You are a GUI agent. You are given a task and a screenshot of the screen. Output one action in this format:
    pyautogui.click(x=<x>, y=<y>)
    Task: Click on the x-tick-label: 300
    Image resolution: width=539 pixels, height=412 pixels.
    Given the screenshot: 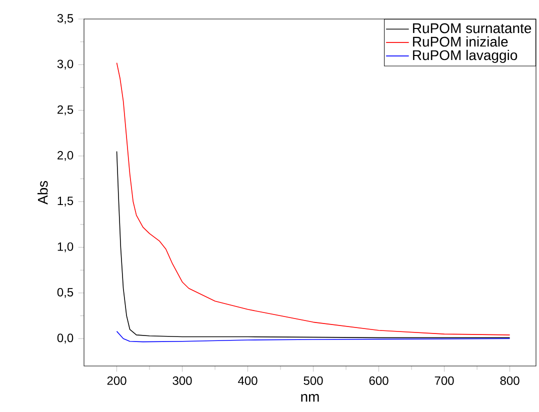 What is the action you would take?
    pyautogui.click(x=182, y=380)
    